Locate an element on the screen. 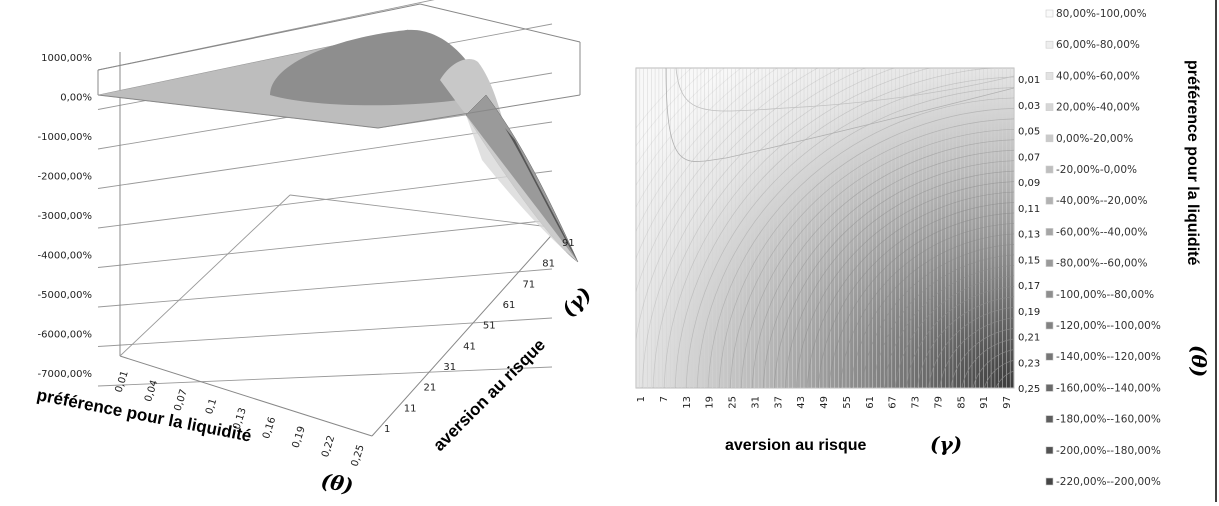  contour-y-tick-label: 0,05 is located at coordinates (1029, 132).